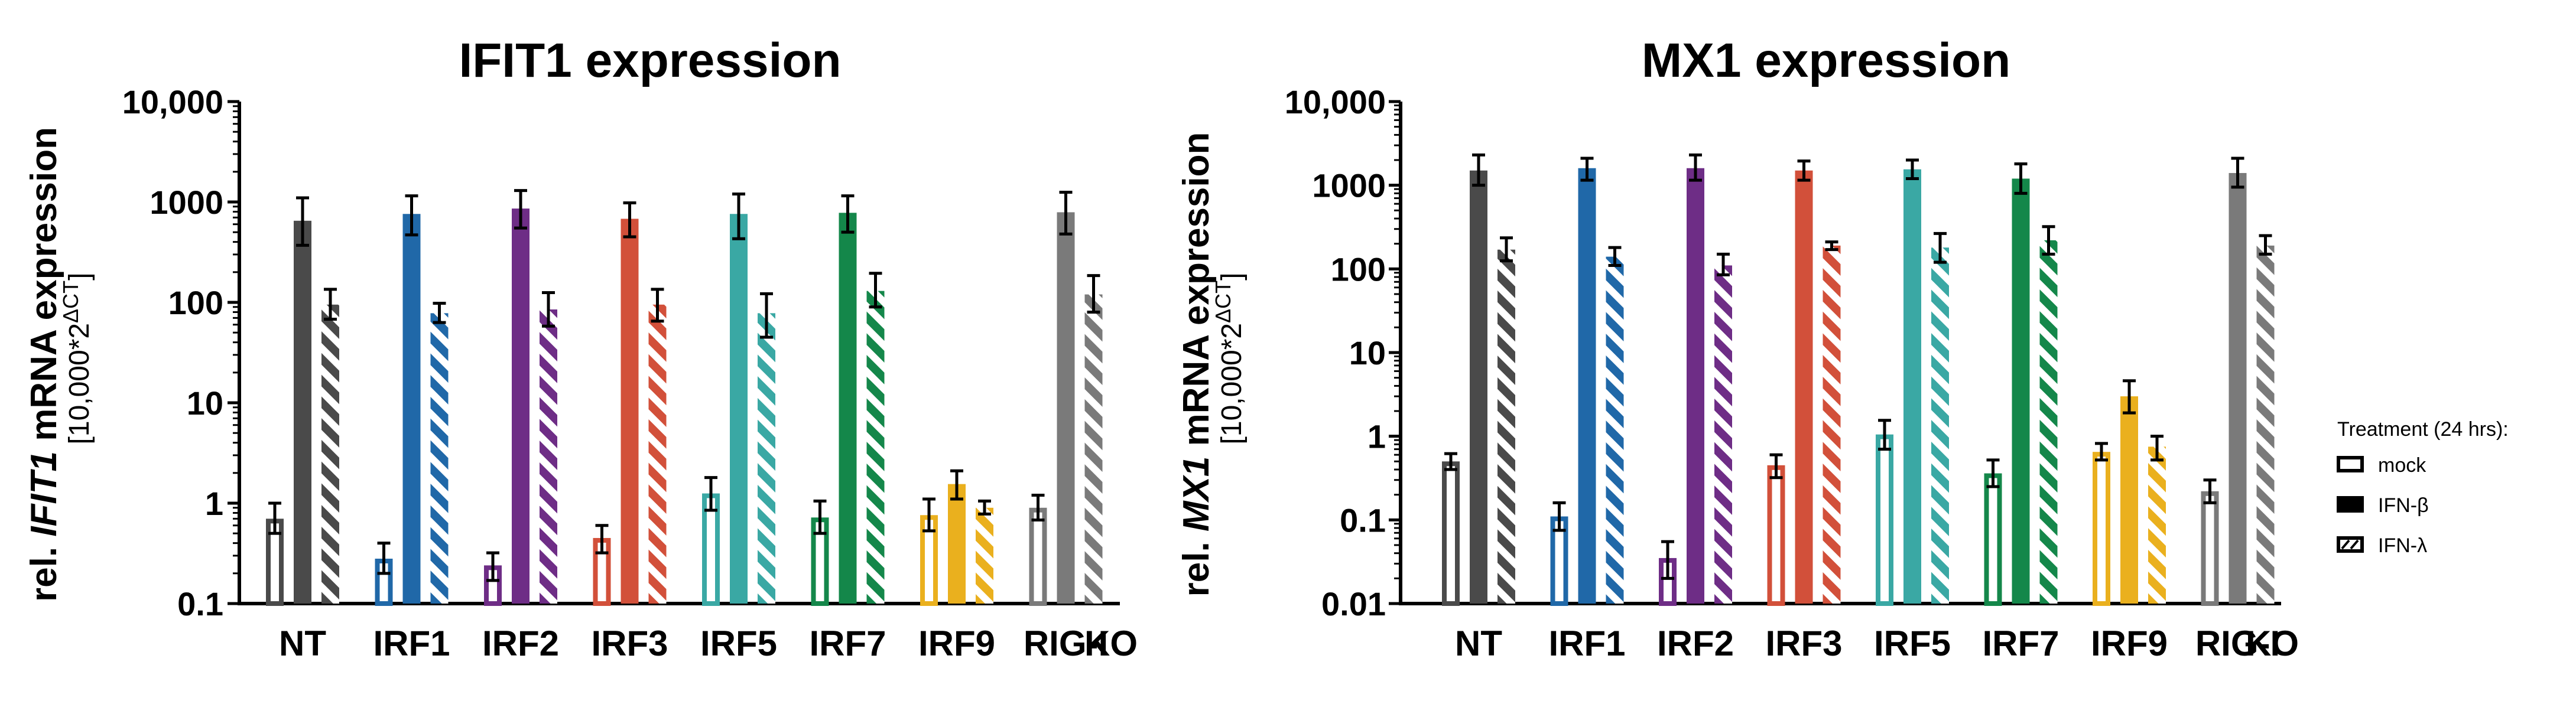 This screenshot has height=714, width=2576. What do you see at coordinates (1826, 61) in the screenshot?
I see `chart-title: MX1 expression` at bounding box center [1826, 61].